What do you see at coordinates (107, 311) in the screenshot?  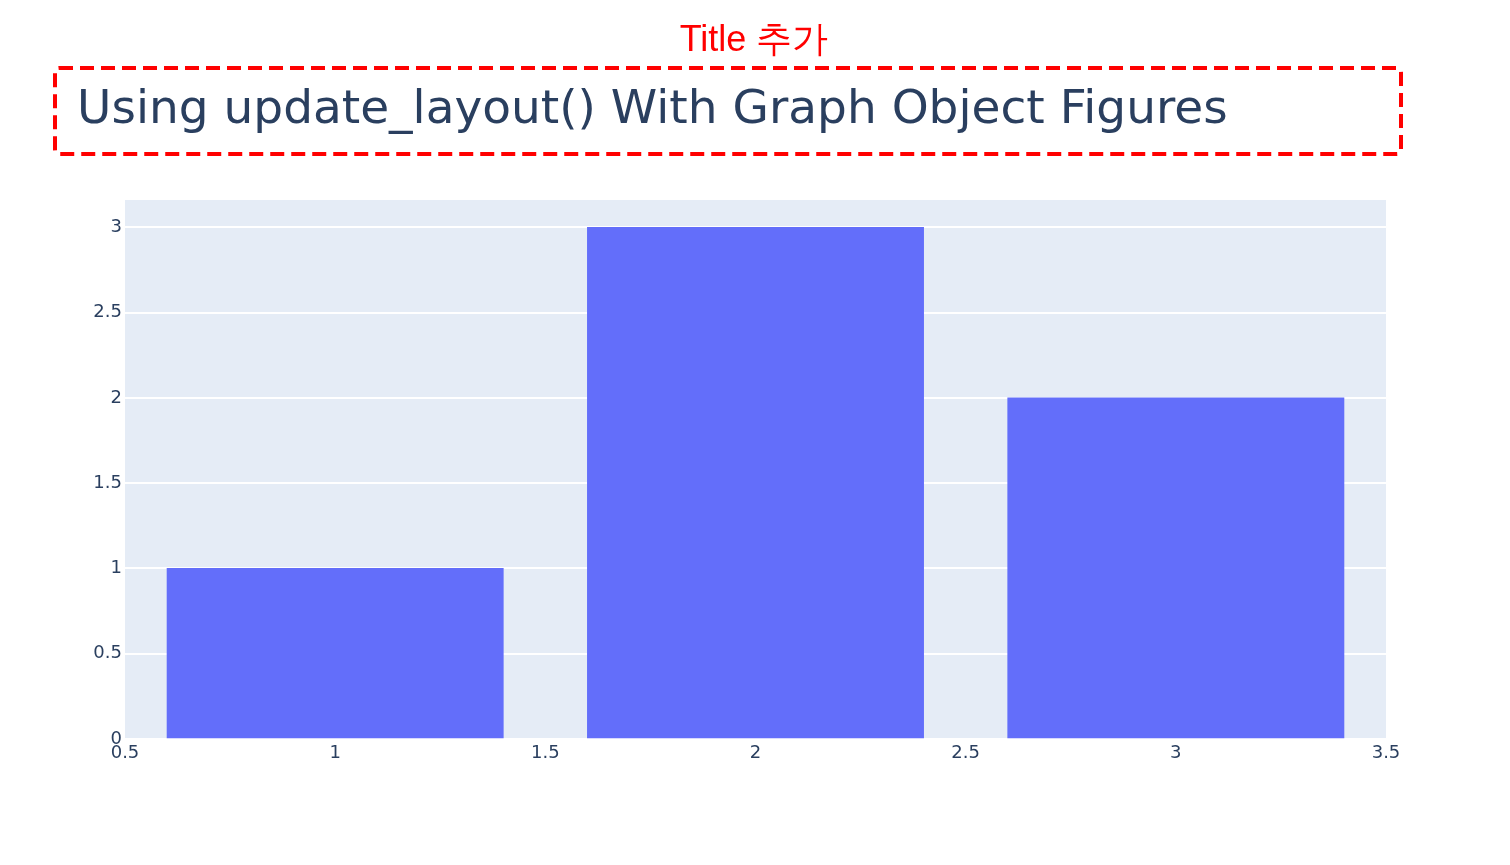 I see `y-tick-label: 2.5` at bounding box center [107, 311].